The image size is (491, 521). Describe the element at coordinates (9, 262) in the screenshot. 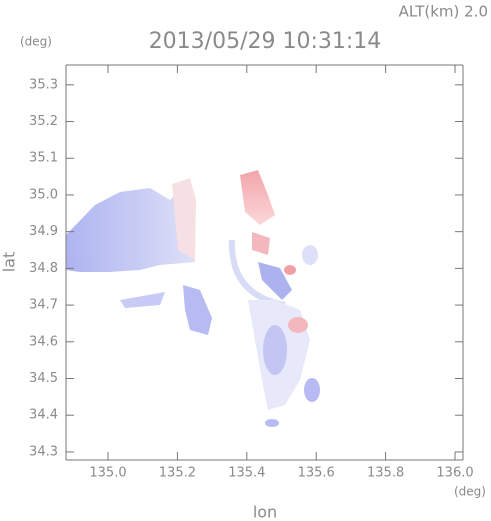

I see `y-axis-label: lat` at that location.